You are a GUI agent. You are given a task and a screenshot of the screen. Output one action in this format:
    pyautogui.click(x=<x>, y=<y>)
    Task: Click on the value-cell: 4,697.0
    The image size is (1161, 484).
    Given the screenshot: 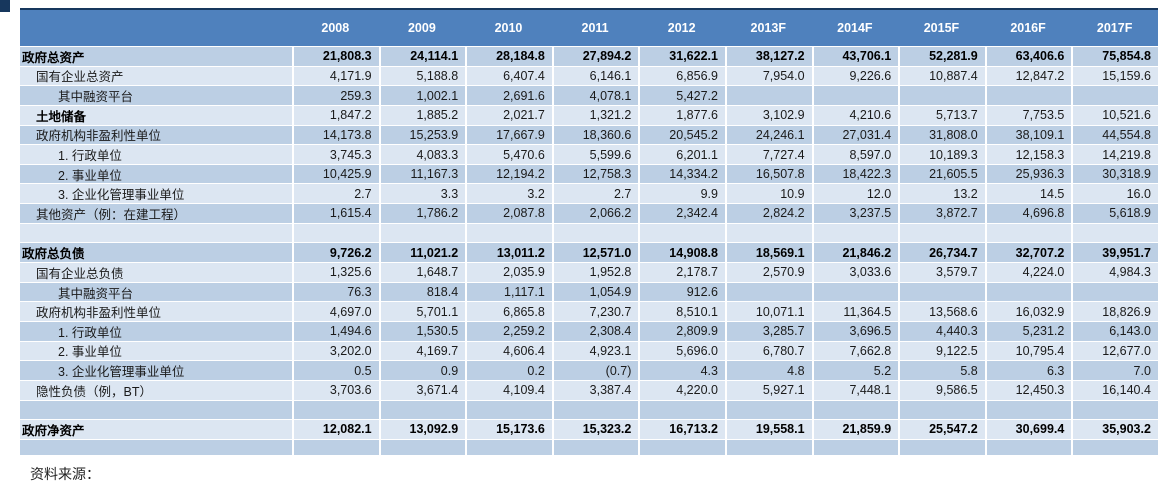 What is the action you would take?
    pyautogui.click(x=335, y=311)
    